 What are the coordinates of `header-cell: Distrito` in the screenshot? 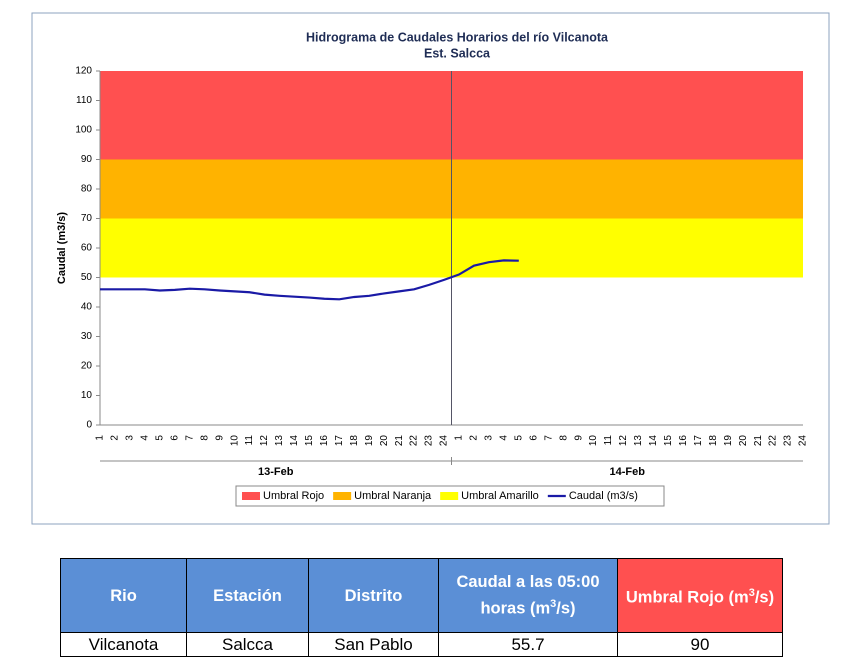 It's located at (373, 595).